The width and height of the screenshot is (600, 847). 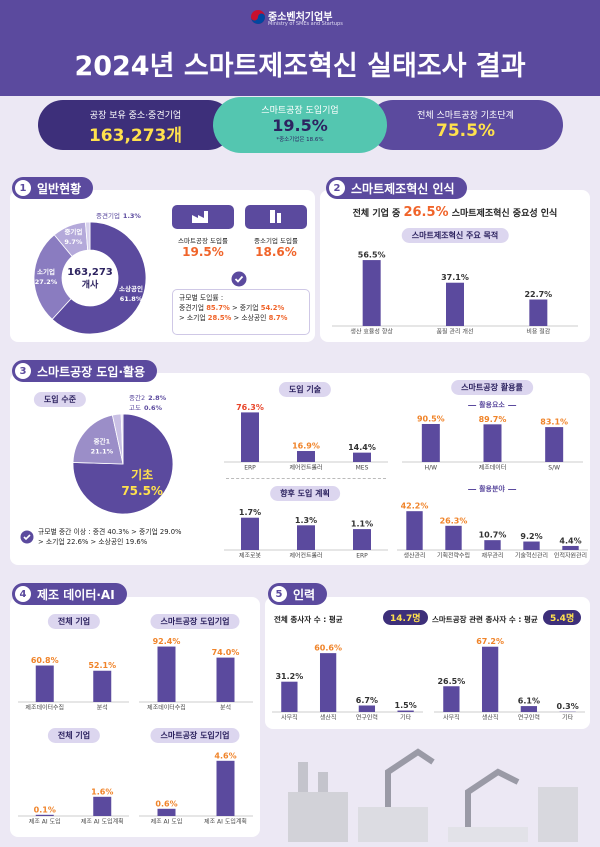 I want to click on value-label: 76.3%, so click(x=250, y=407).